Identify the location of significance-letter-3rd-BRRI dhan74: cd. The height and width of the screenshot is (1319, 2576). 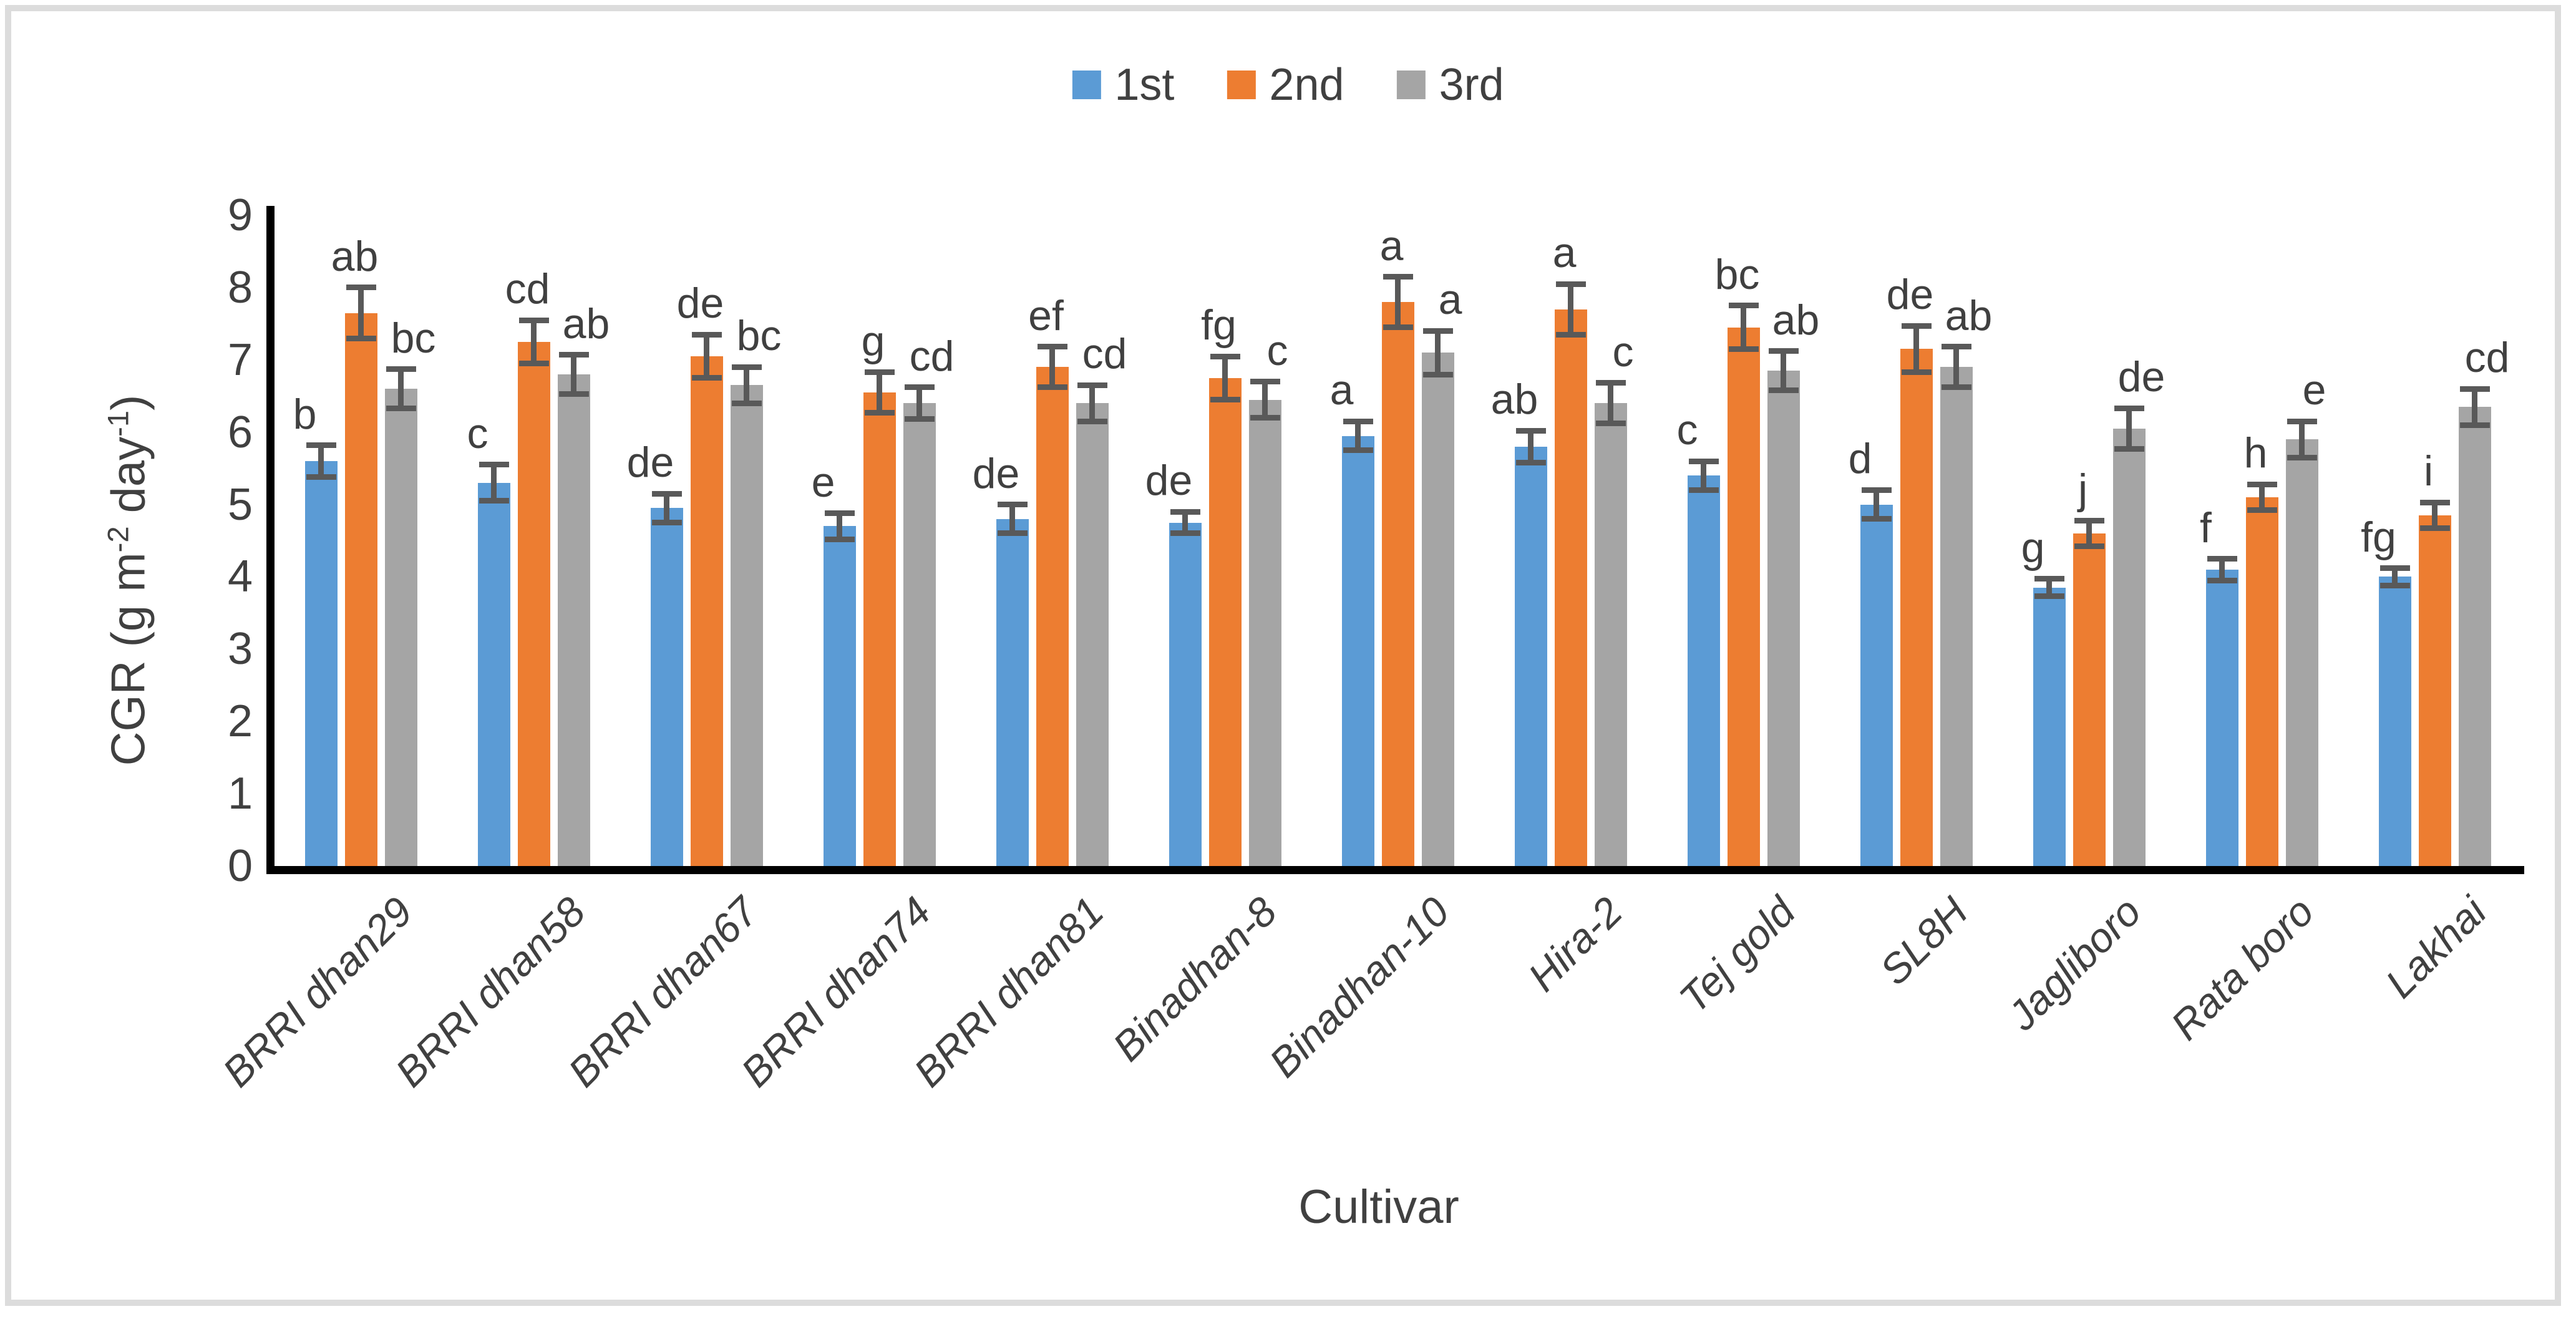
(932, 356).